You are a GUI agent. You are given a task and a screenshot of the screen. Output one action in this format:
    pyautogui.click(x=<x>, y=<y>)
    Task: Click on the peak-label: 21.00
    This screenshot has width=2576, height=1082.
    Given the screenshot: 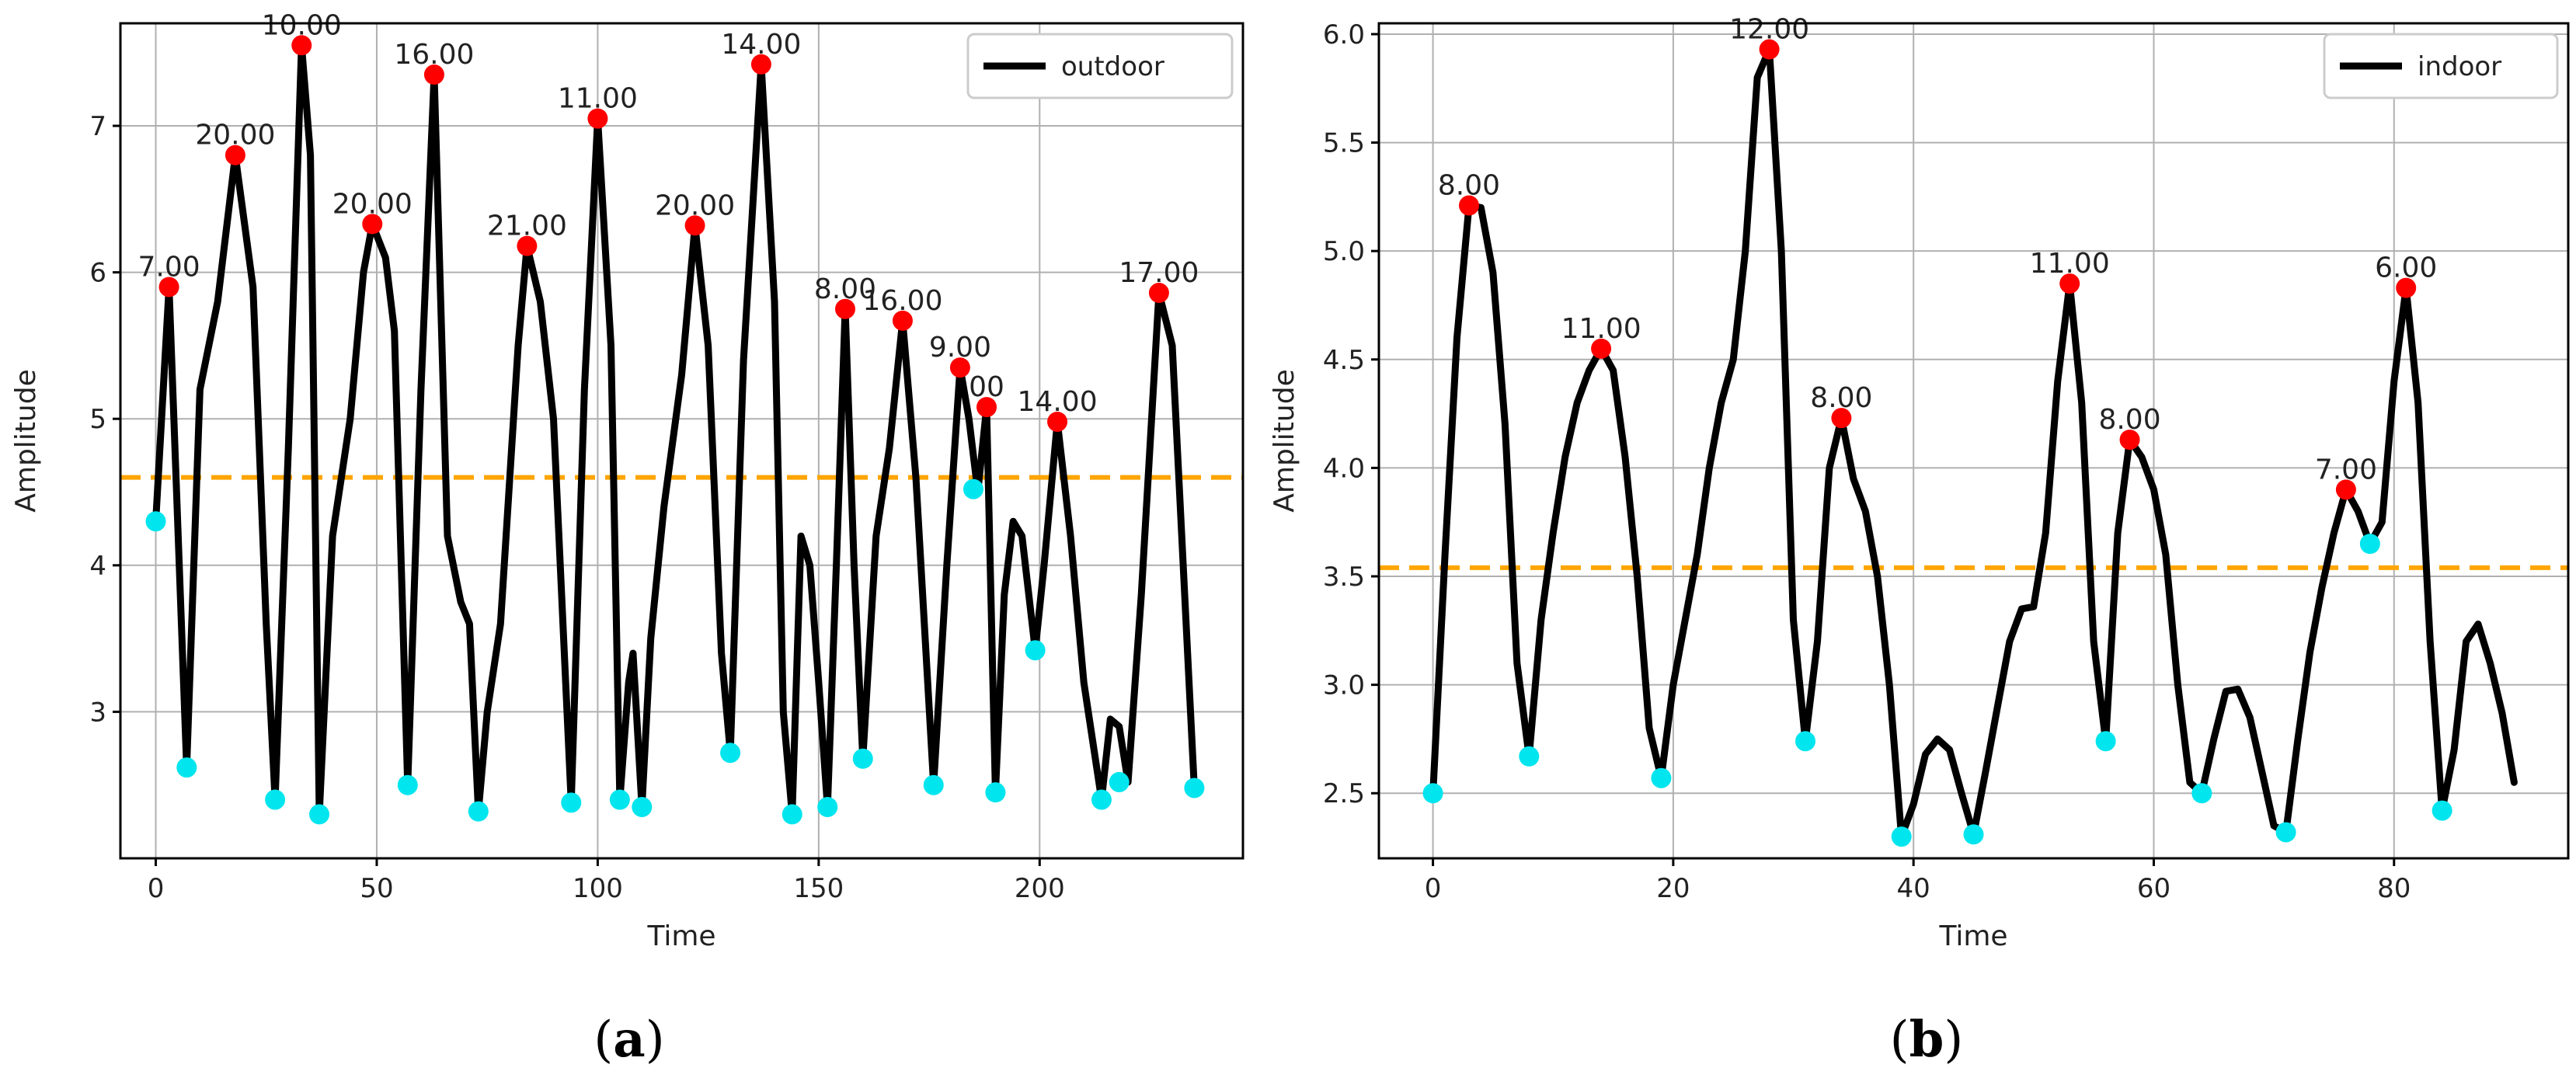 What is the action you would take?
    pyautogui.click(x=527, y=226)
    